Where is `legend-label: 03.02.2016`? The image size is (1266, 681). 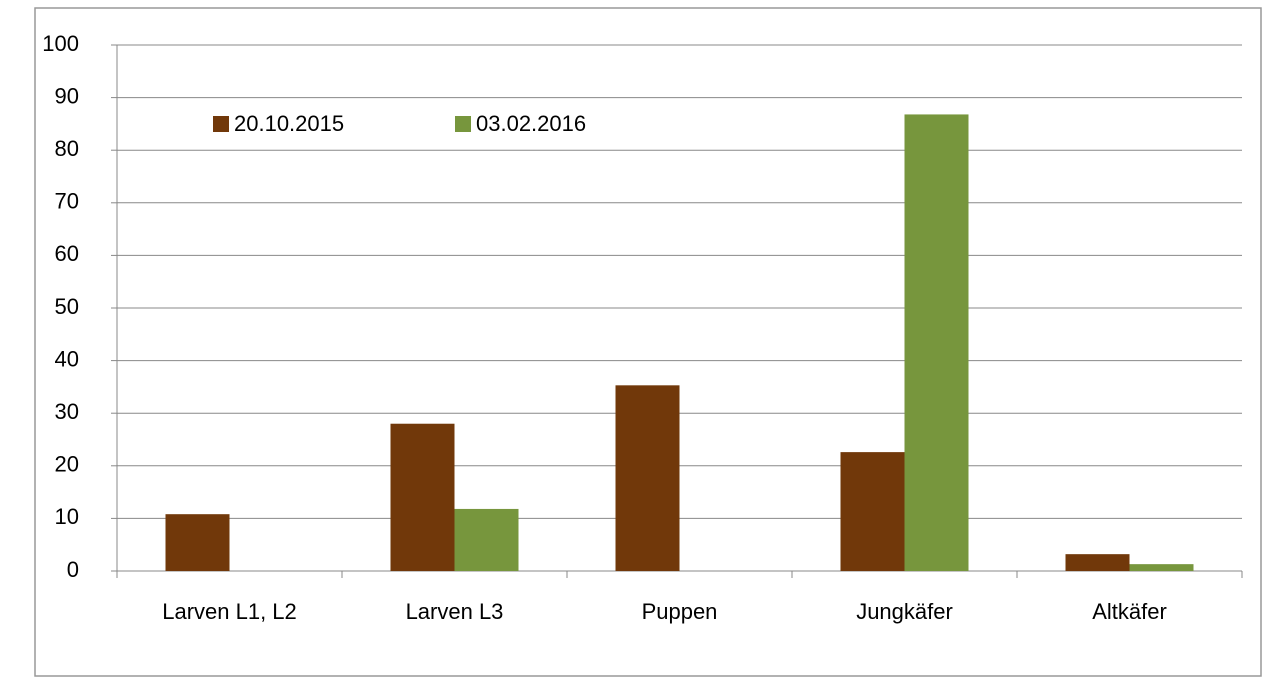
legend-label: 03.02.2016 is located at coordinates (531, 123).